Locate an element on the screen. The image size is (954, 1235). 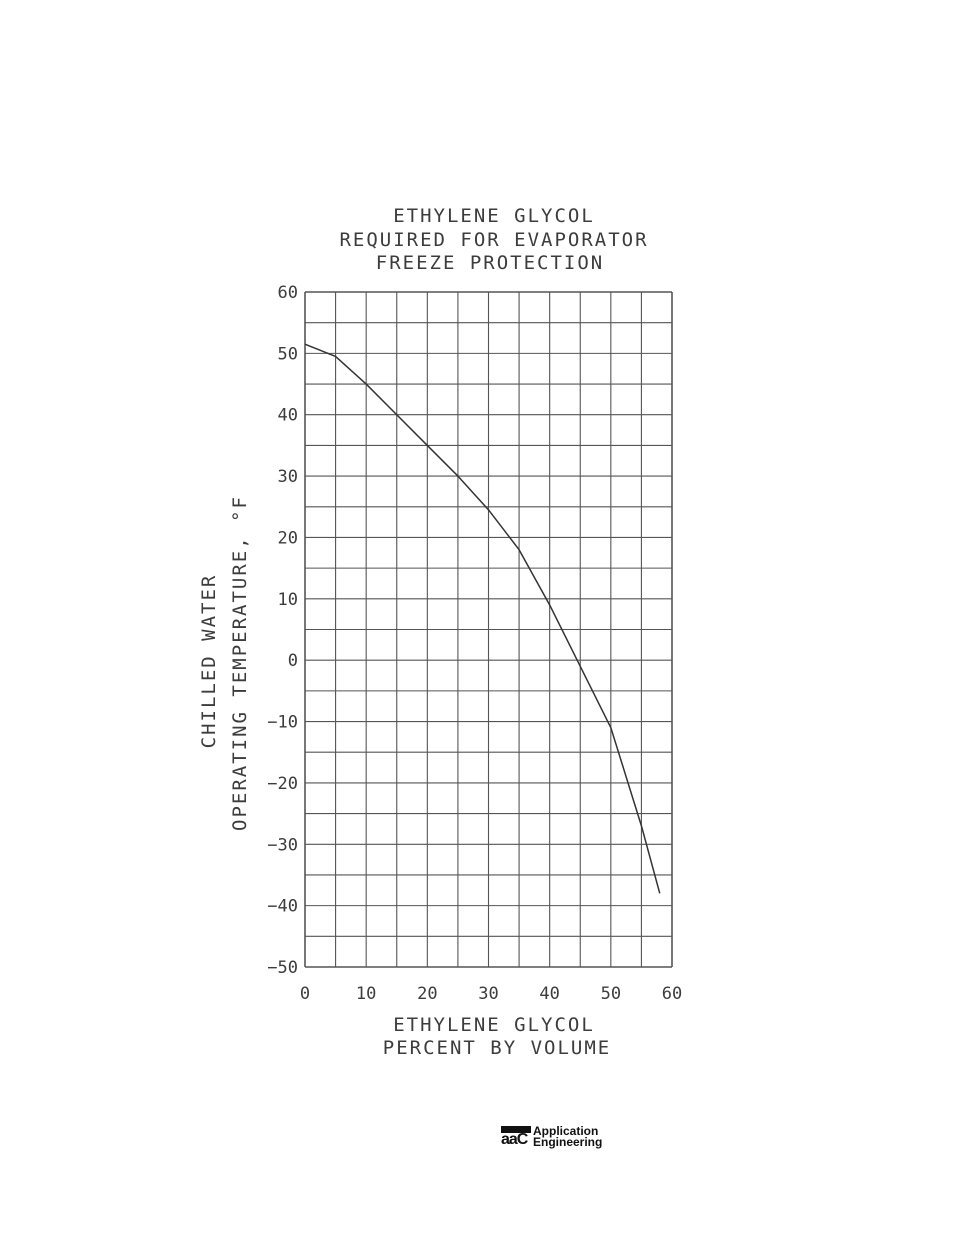
x-tick-label: 10 is located at coordinates (366, 994).